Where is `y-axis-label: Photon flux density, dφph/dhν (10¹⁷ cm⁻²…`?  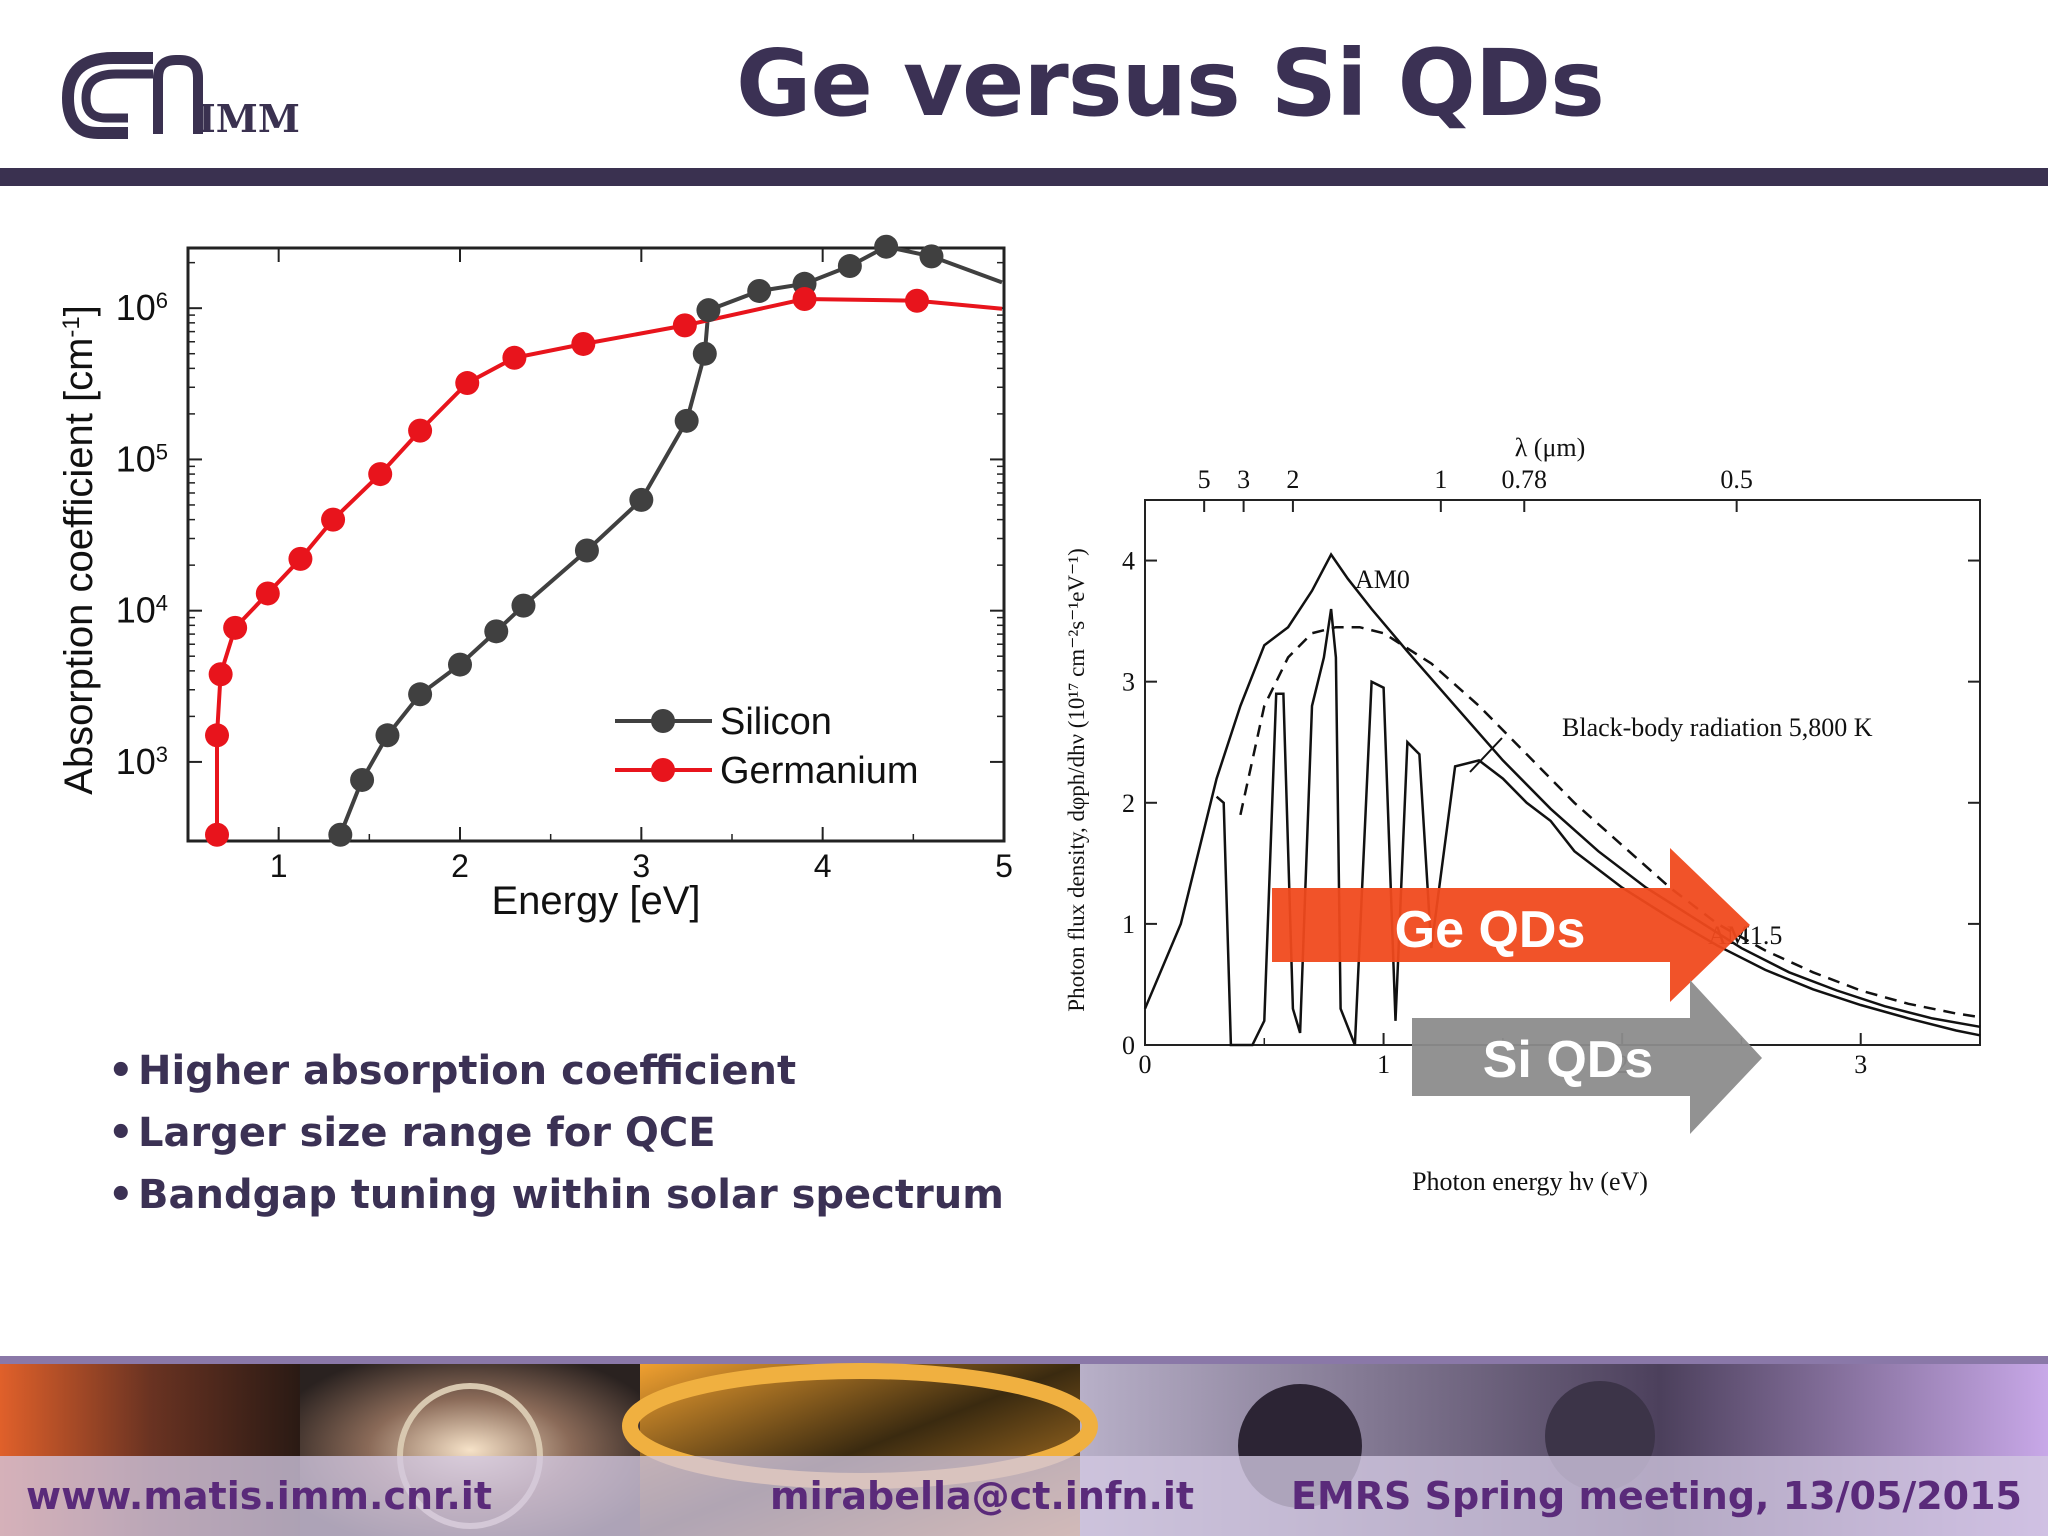
y-axis-label: Photon flux density, dφph/dhν (10¹⁷ cm⁻²… is located at coordinates (1076, 779).